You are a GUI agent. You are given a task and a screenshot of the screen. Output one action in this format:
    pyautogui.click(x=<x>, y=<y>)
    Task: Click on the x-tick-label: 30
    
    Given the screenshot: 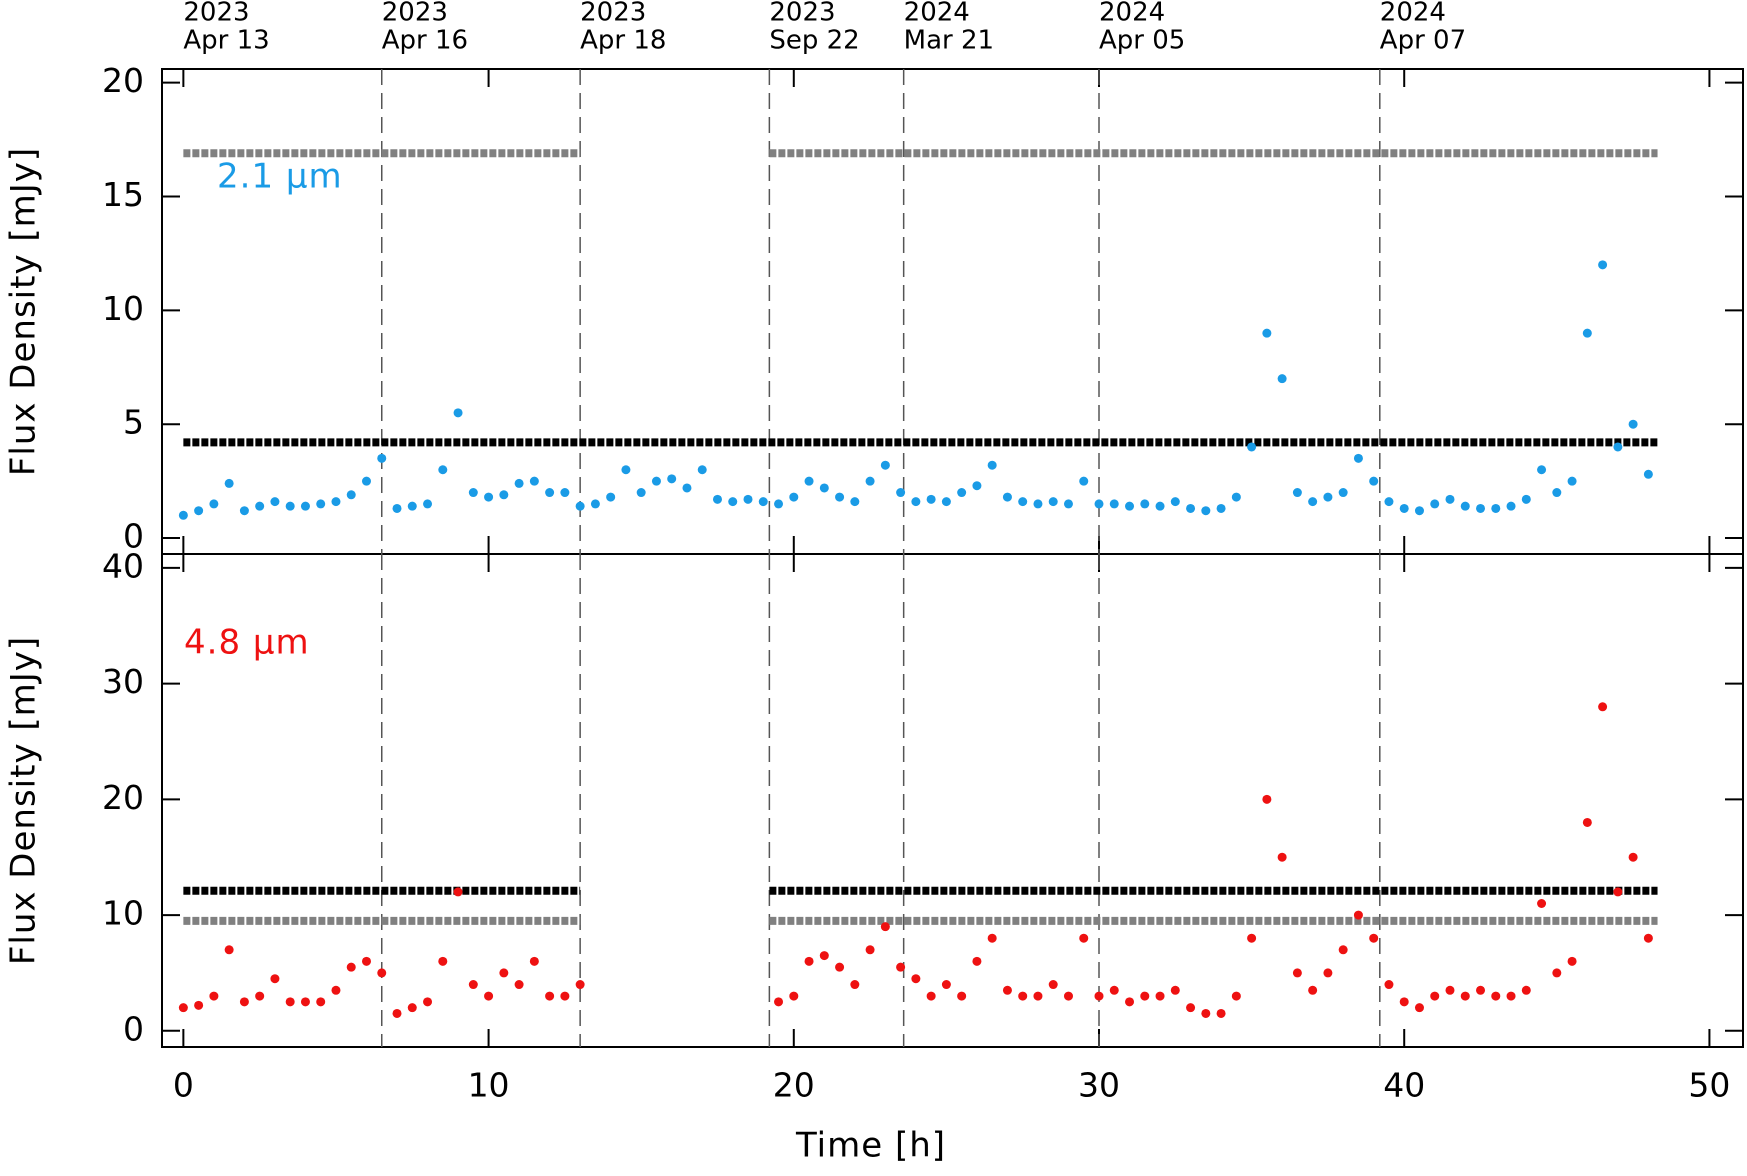 What is the action you would take?
    pyautogui.click(x=1099, y=1085)
    